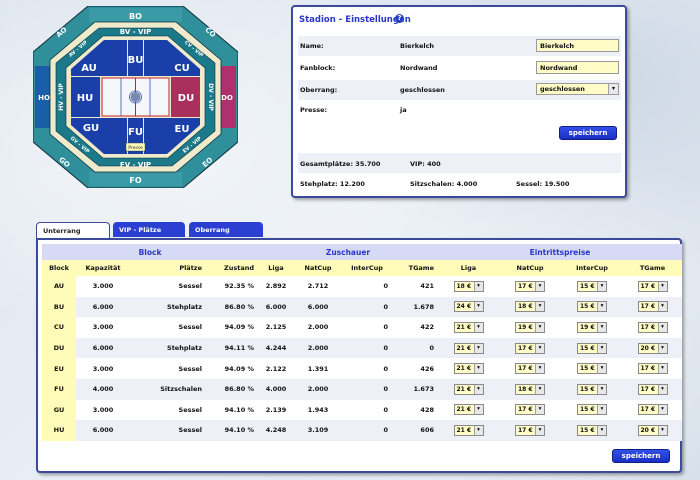  I want to click on price-natcup-select: 19 € ▾, so click(530, 327).